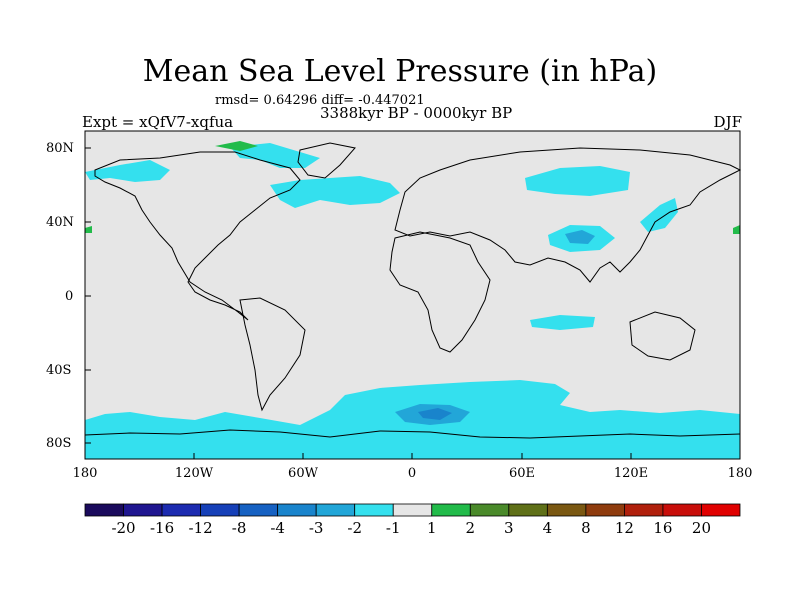 The image size is (800, 600). Describe the element at coordinates (88, 229) in the screenshot. I see `anomaly-positive-west` at that location.